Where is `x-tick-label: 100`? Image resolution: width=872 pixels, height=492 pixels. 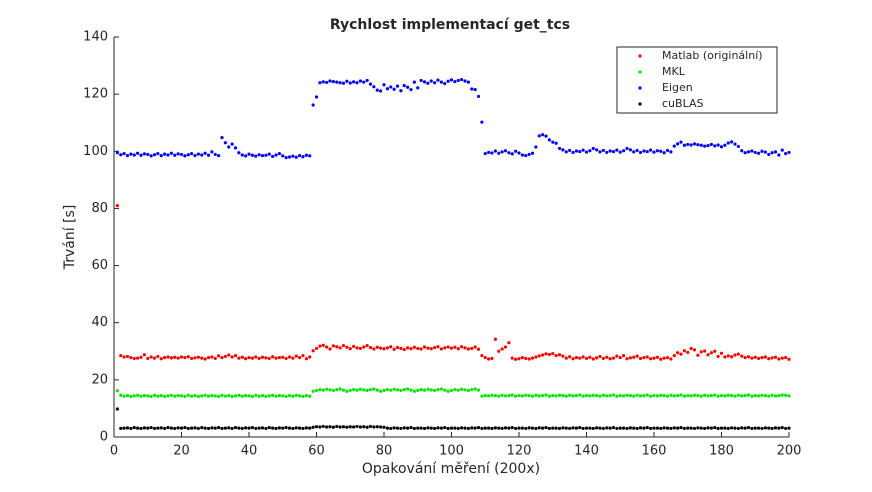
x-tick-label: 100 is located at coordinates (451, 451).